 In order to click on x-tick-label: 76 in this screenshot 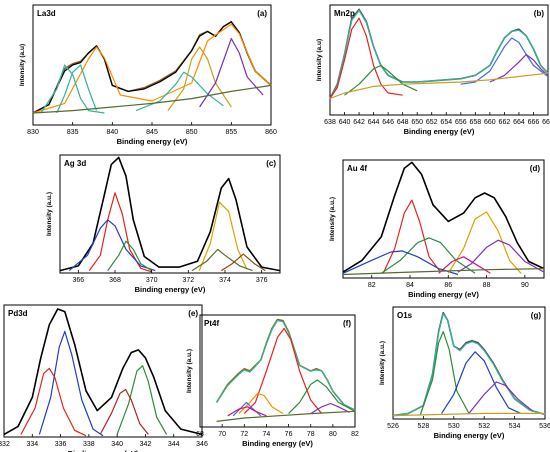, I will do `click(289, 434)`.